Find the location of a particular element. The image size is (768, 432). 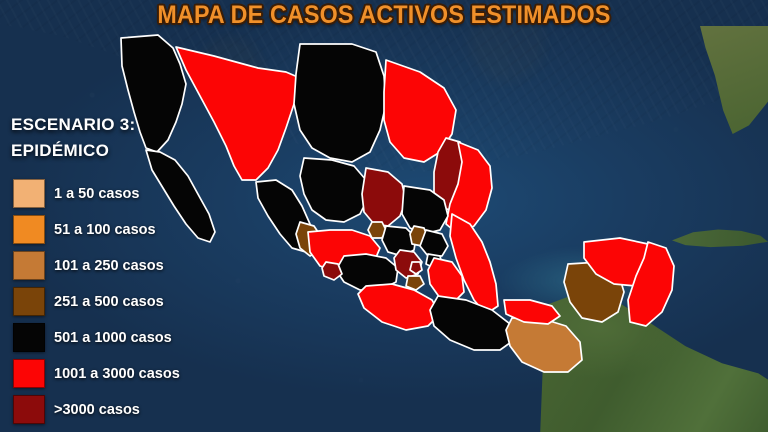

legend-label: 51 a 100 casos is located at coordinates (105, 229).